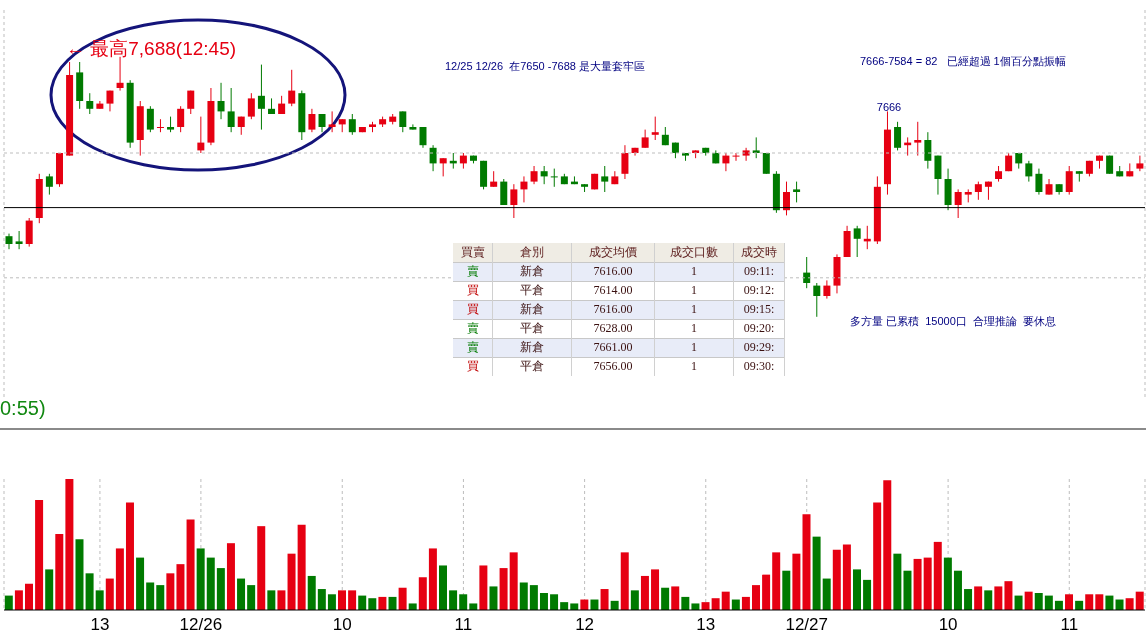  I want to click on text: 7661.00, so click(613, 347).